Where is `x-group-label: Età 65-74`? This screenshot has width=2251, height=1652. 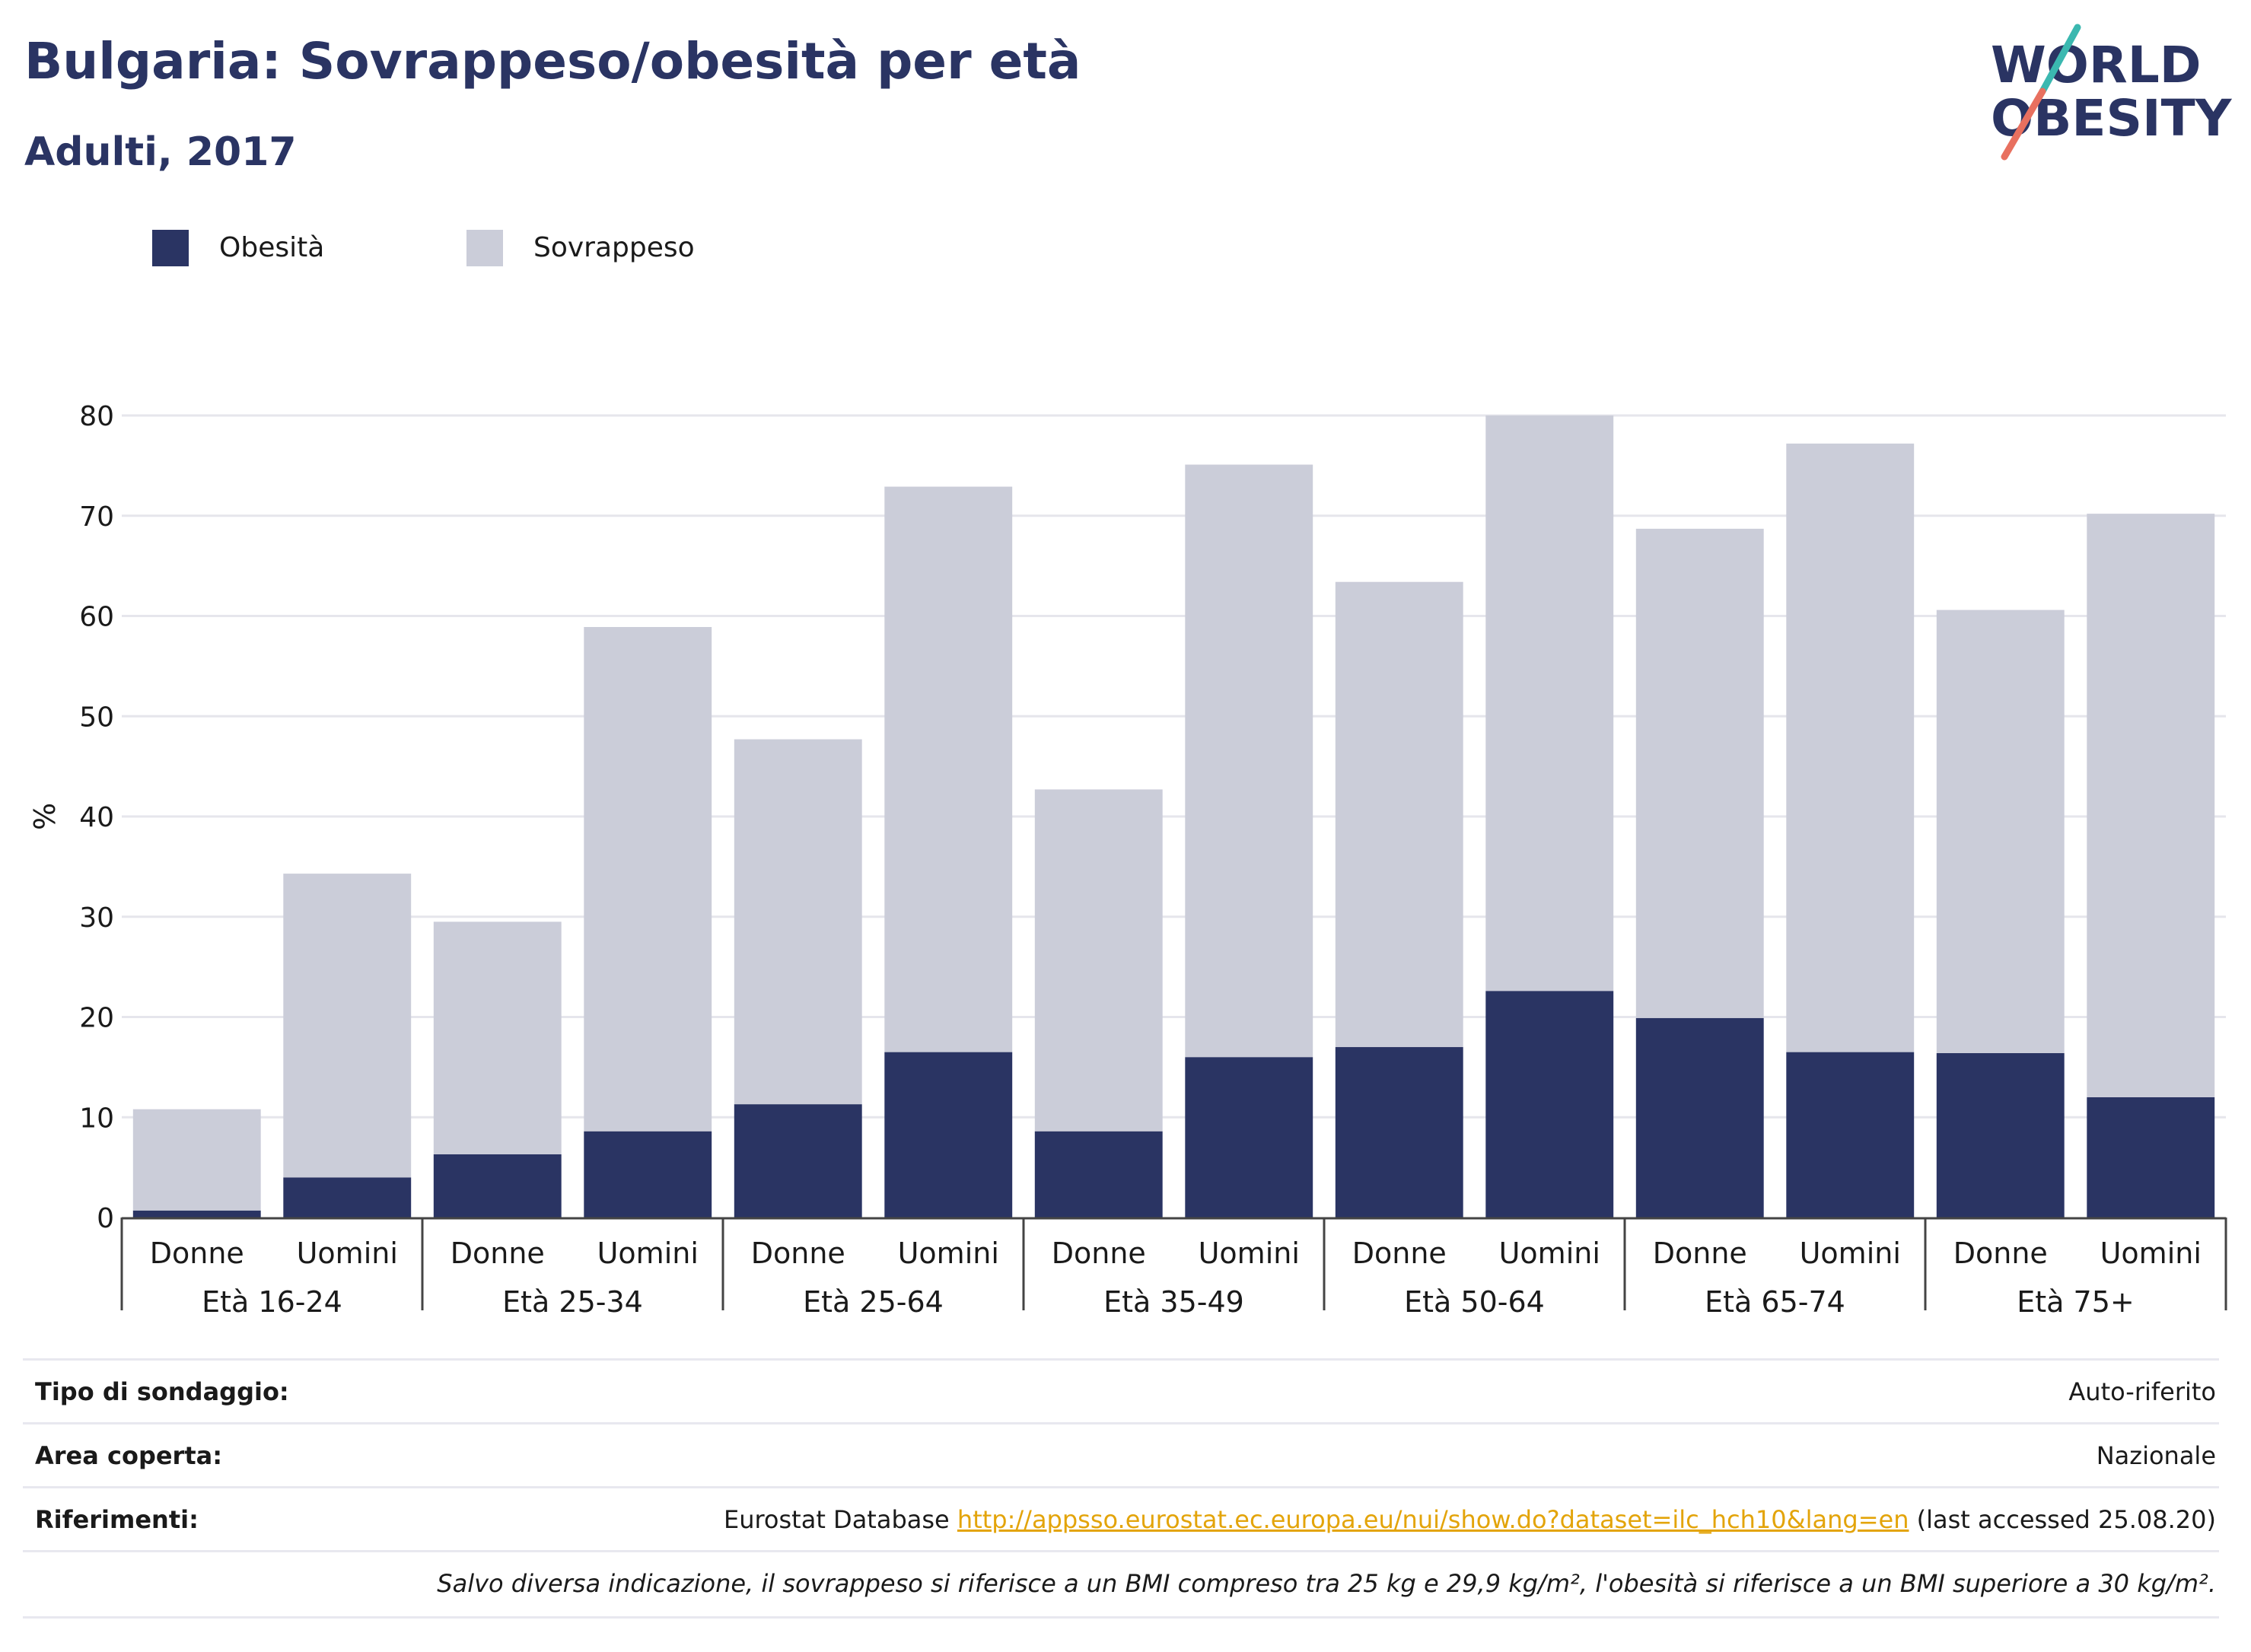
x-group-label: Età 65-74 is located at coordinates (1775, 1302).